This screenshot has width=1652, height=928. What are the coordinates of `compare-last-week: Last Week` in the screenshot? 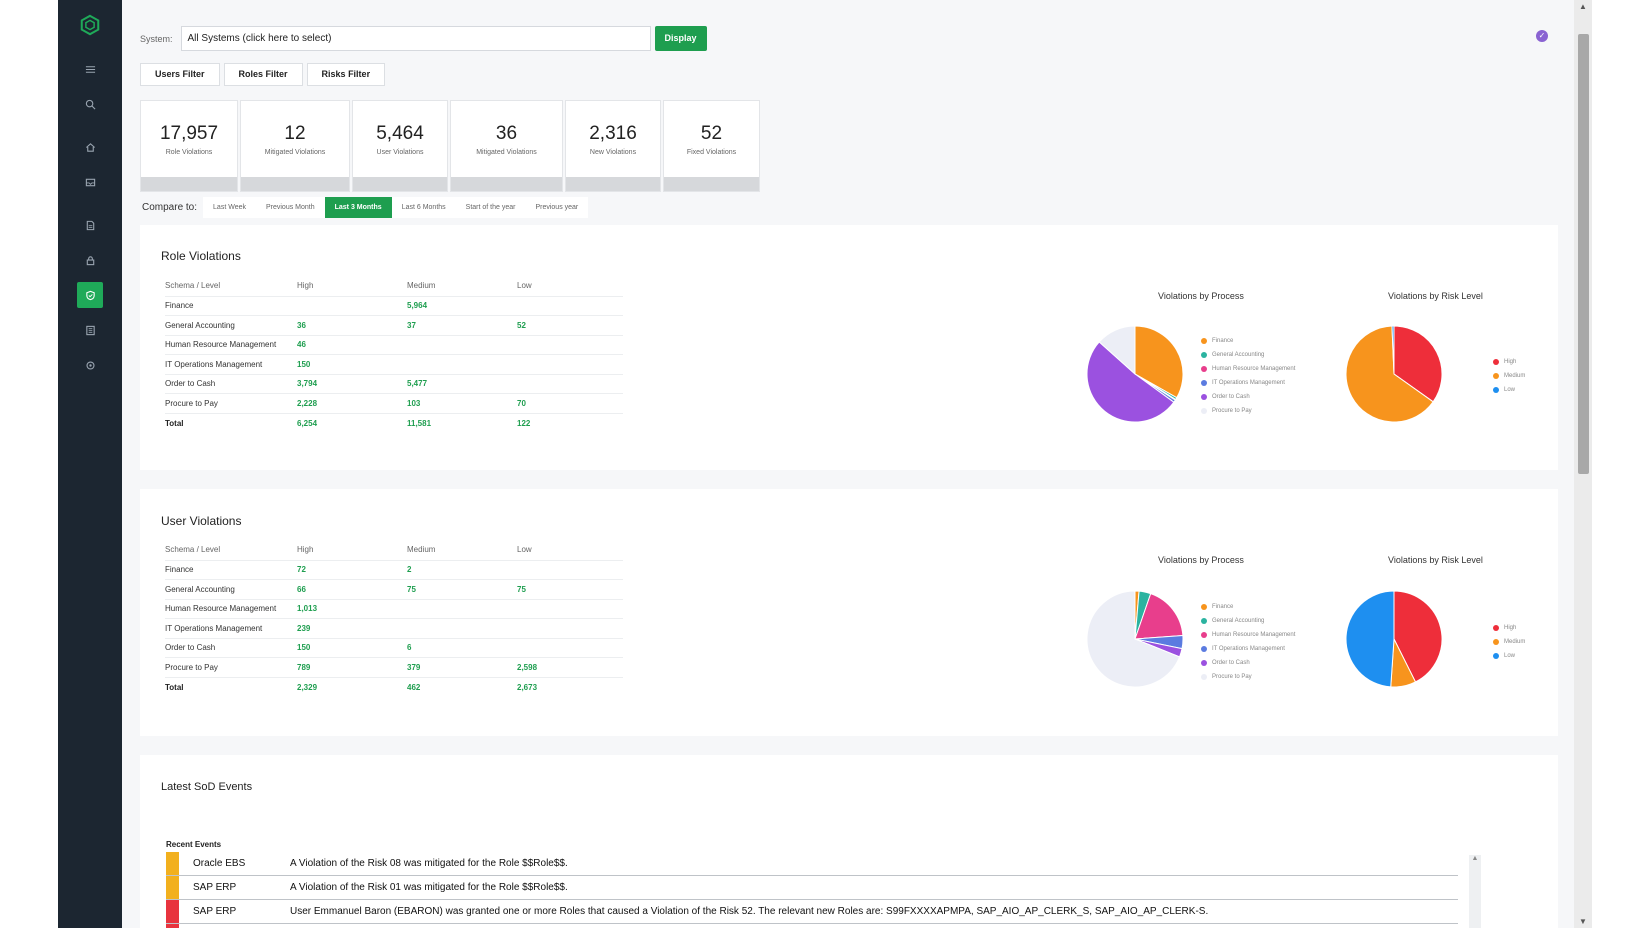 It's located at (229, 207).